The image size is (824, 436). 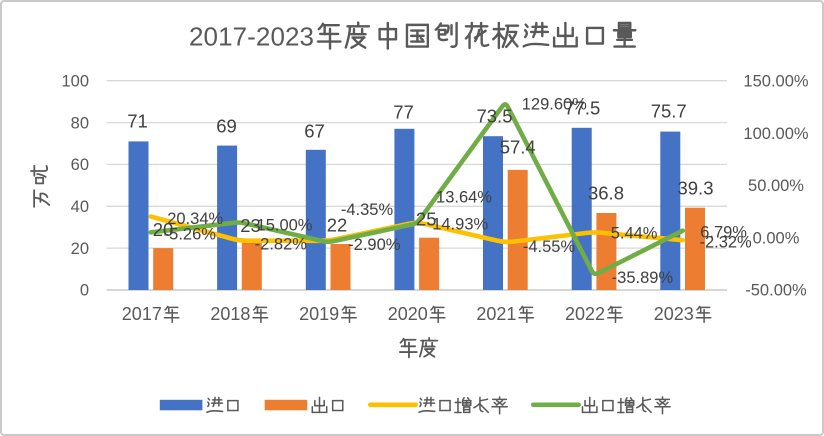 What do you see at coordinates (408, 314) in the screenshot?
I see `svg-text: 2020` at bounding box center [408, 314].